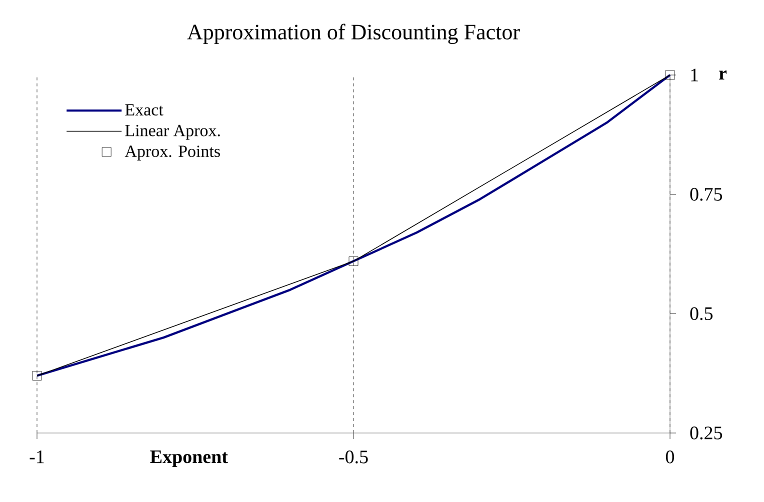 The height and width of the screenshot is (502, 764). What do you see at coordinates (189, 459) in the screenshot?
I see `x-axis-title: Exponent` at bounding box center [189, 459].